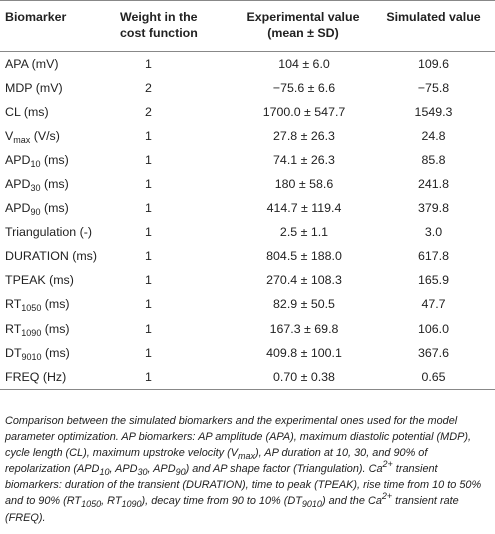  I want to click on header-weight: Weight in the cost function, so click(170, 26).